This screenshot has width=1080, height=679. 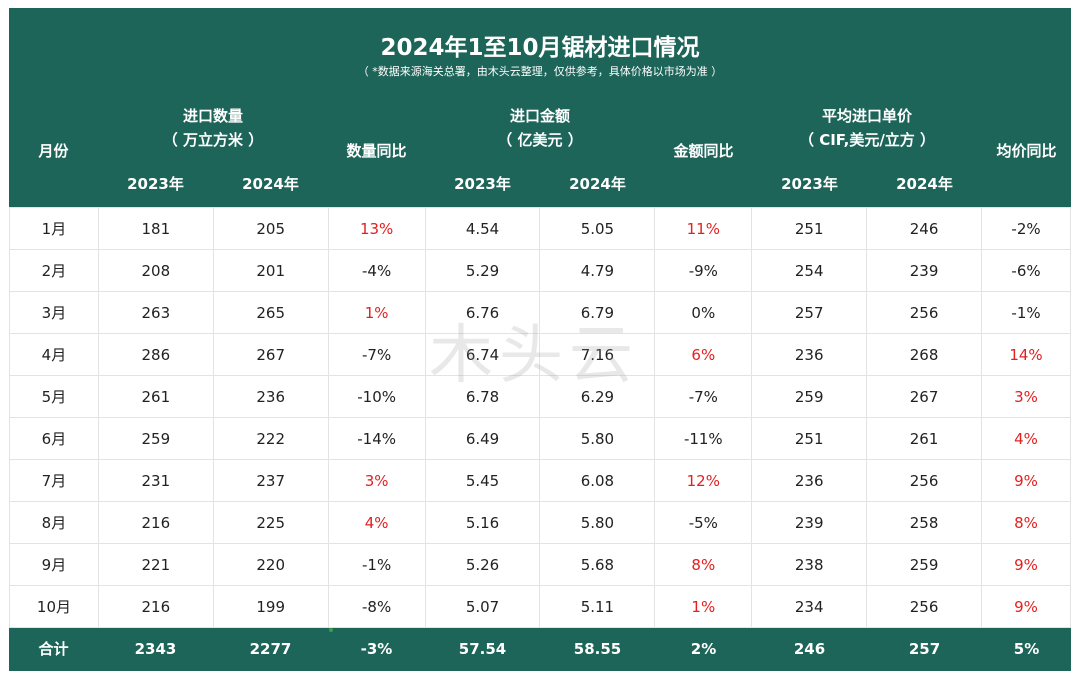 I want to click on cell-amt-yoy: 8%, so click(x=703, y=564).